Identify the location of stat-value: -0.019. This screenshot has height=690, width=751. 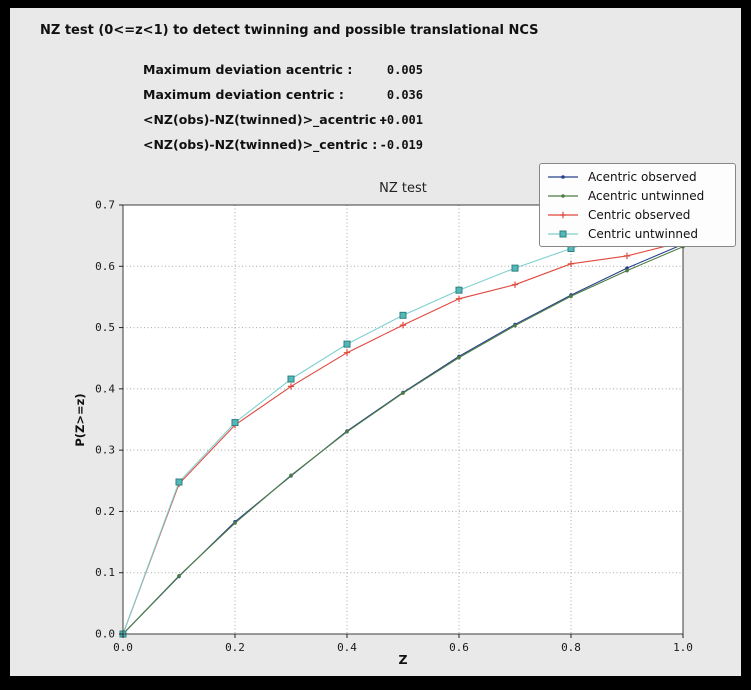
(401, 144).